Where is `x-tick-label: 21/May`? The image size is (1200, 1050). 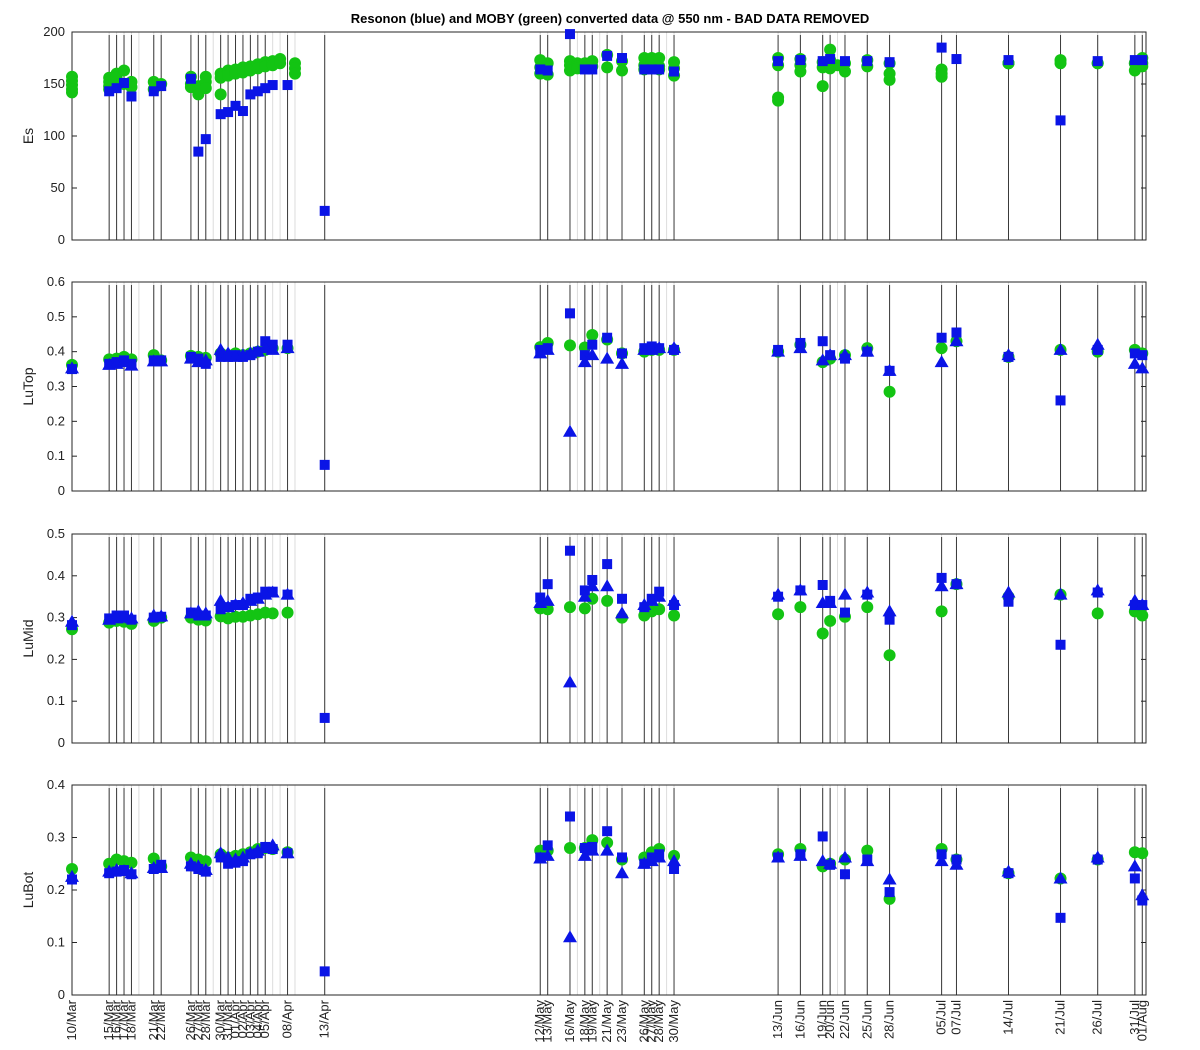 x-tick-label: 21/May is located at coordinates (606, 1021).